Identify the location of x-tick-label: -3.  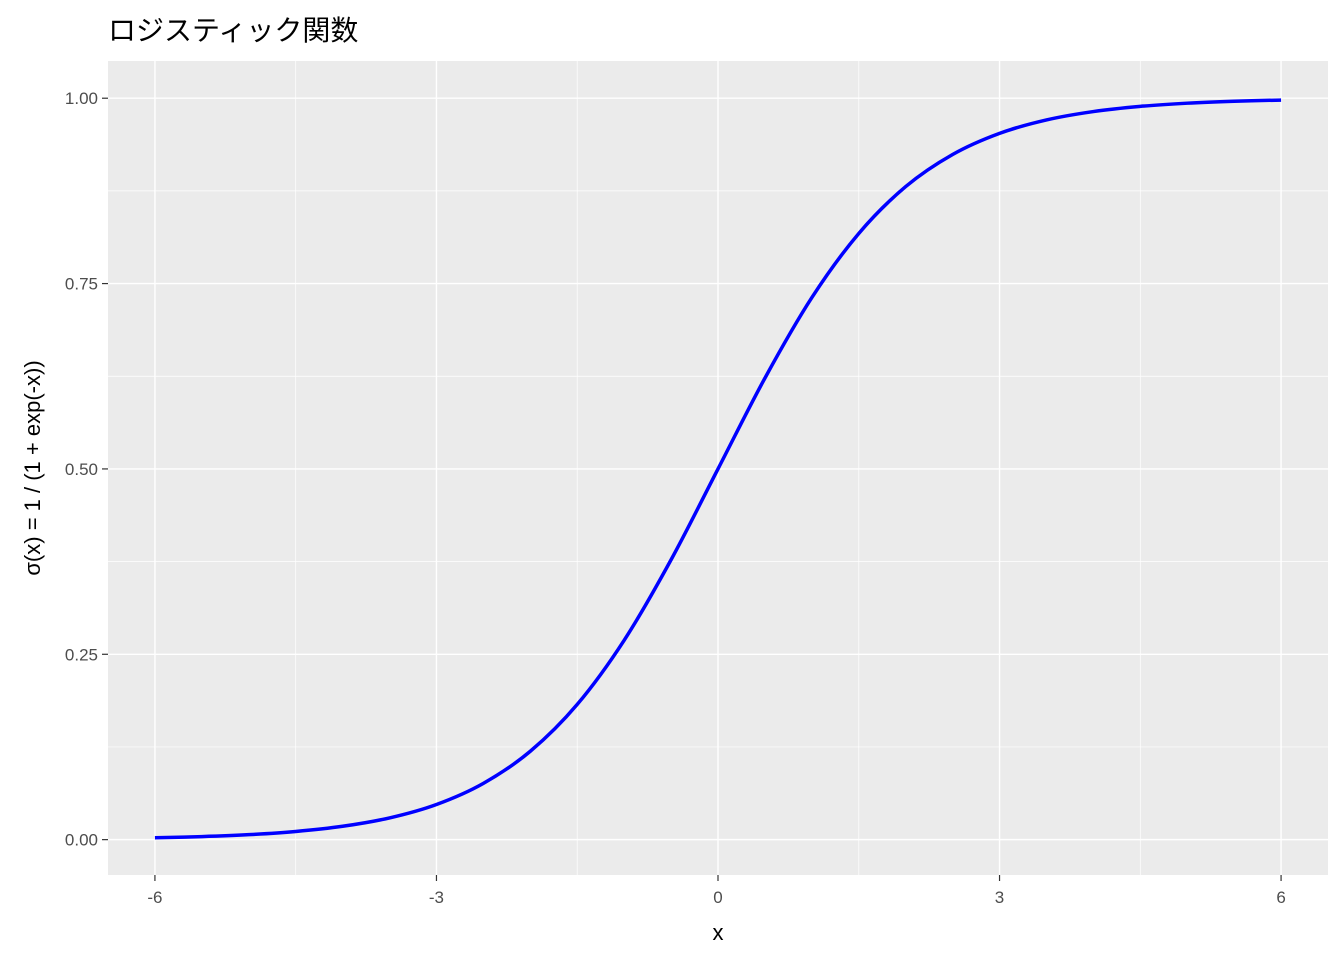
(436, 897).